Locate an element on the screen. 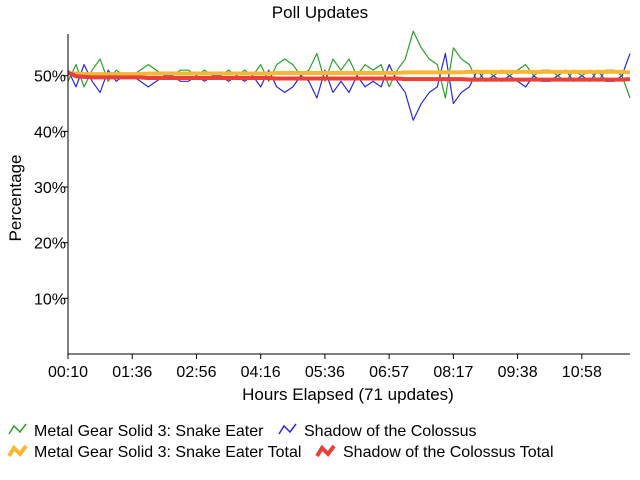 This screenshot has width=640, height=480. x-tick-label: 09:38 is located at coordinates (518, 372).